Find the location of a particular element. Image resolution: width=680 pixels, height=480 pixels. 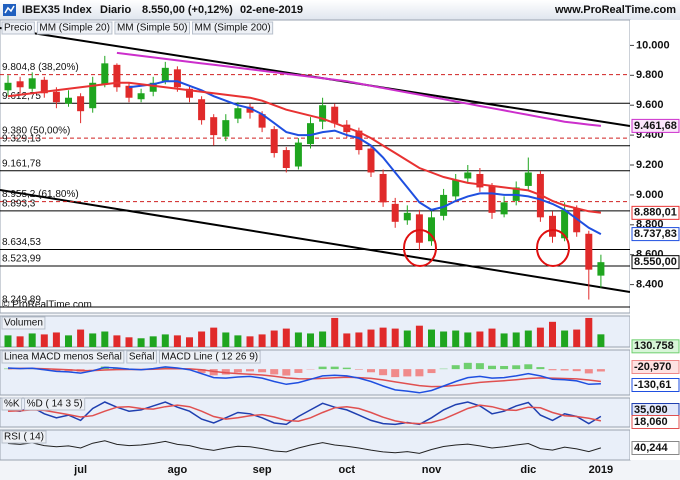

legend-label: MM (Simple 200) is located at coordinates (233, 28).